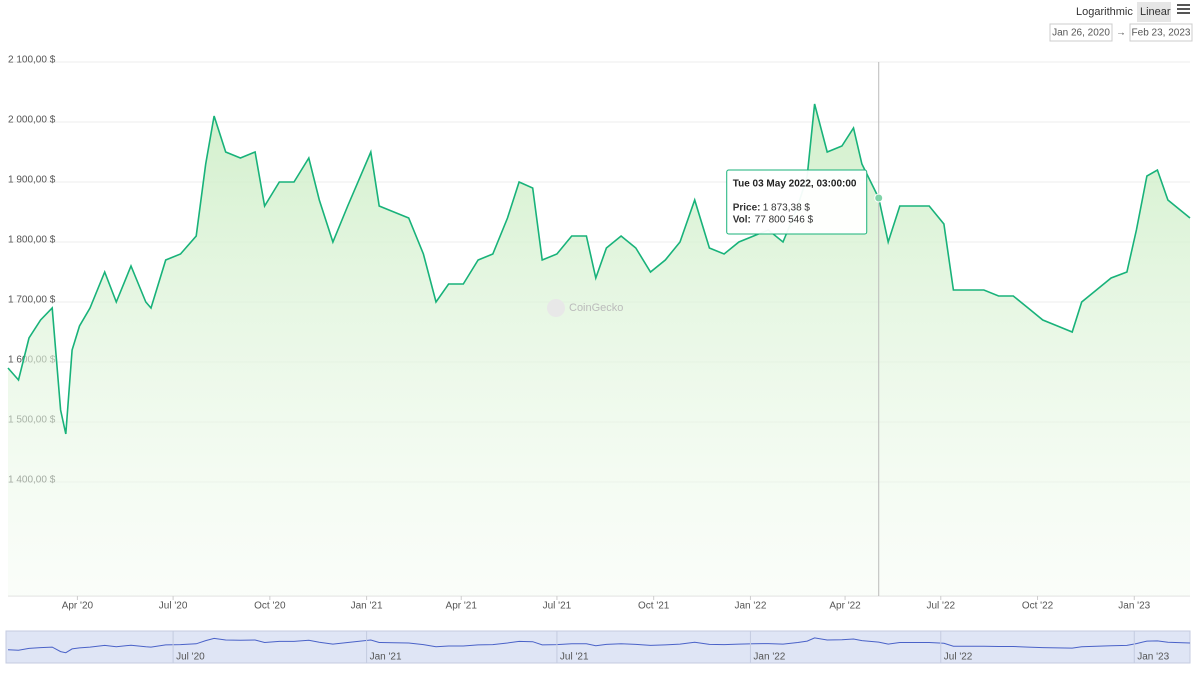  Describe the element at coordinates (1038, 606) in the screenshot. I see `x-tick-label: Oct '22` at that location.